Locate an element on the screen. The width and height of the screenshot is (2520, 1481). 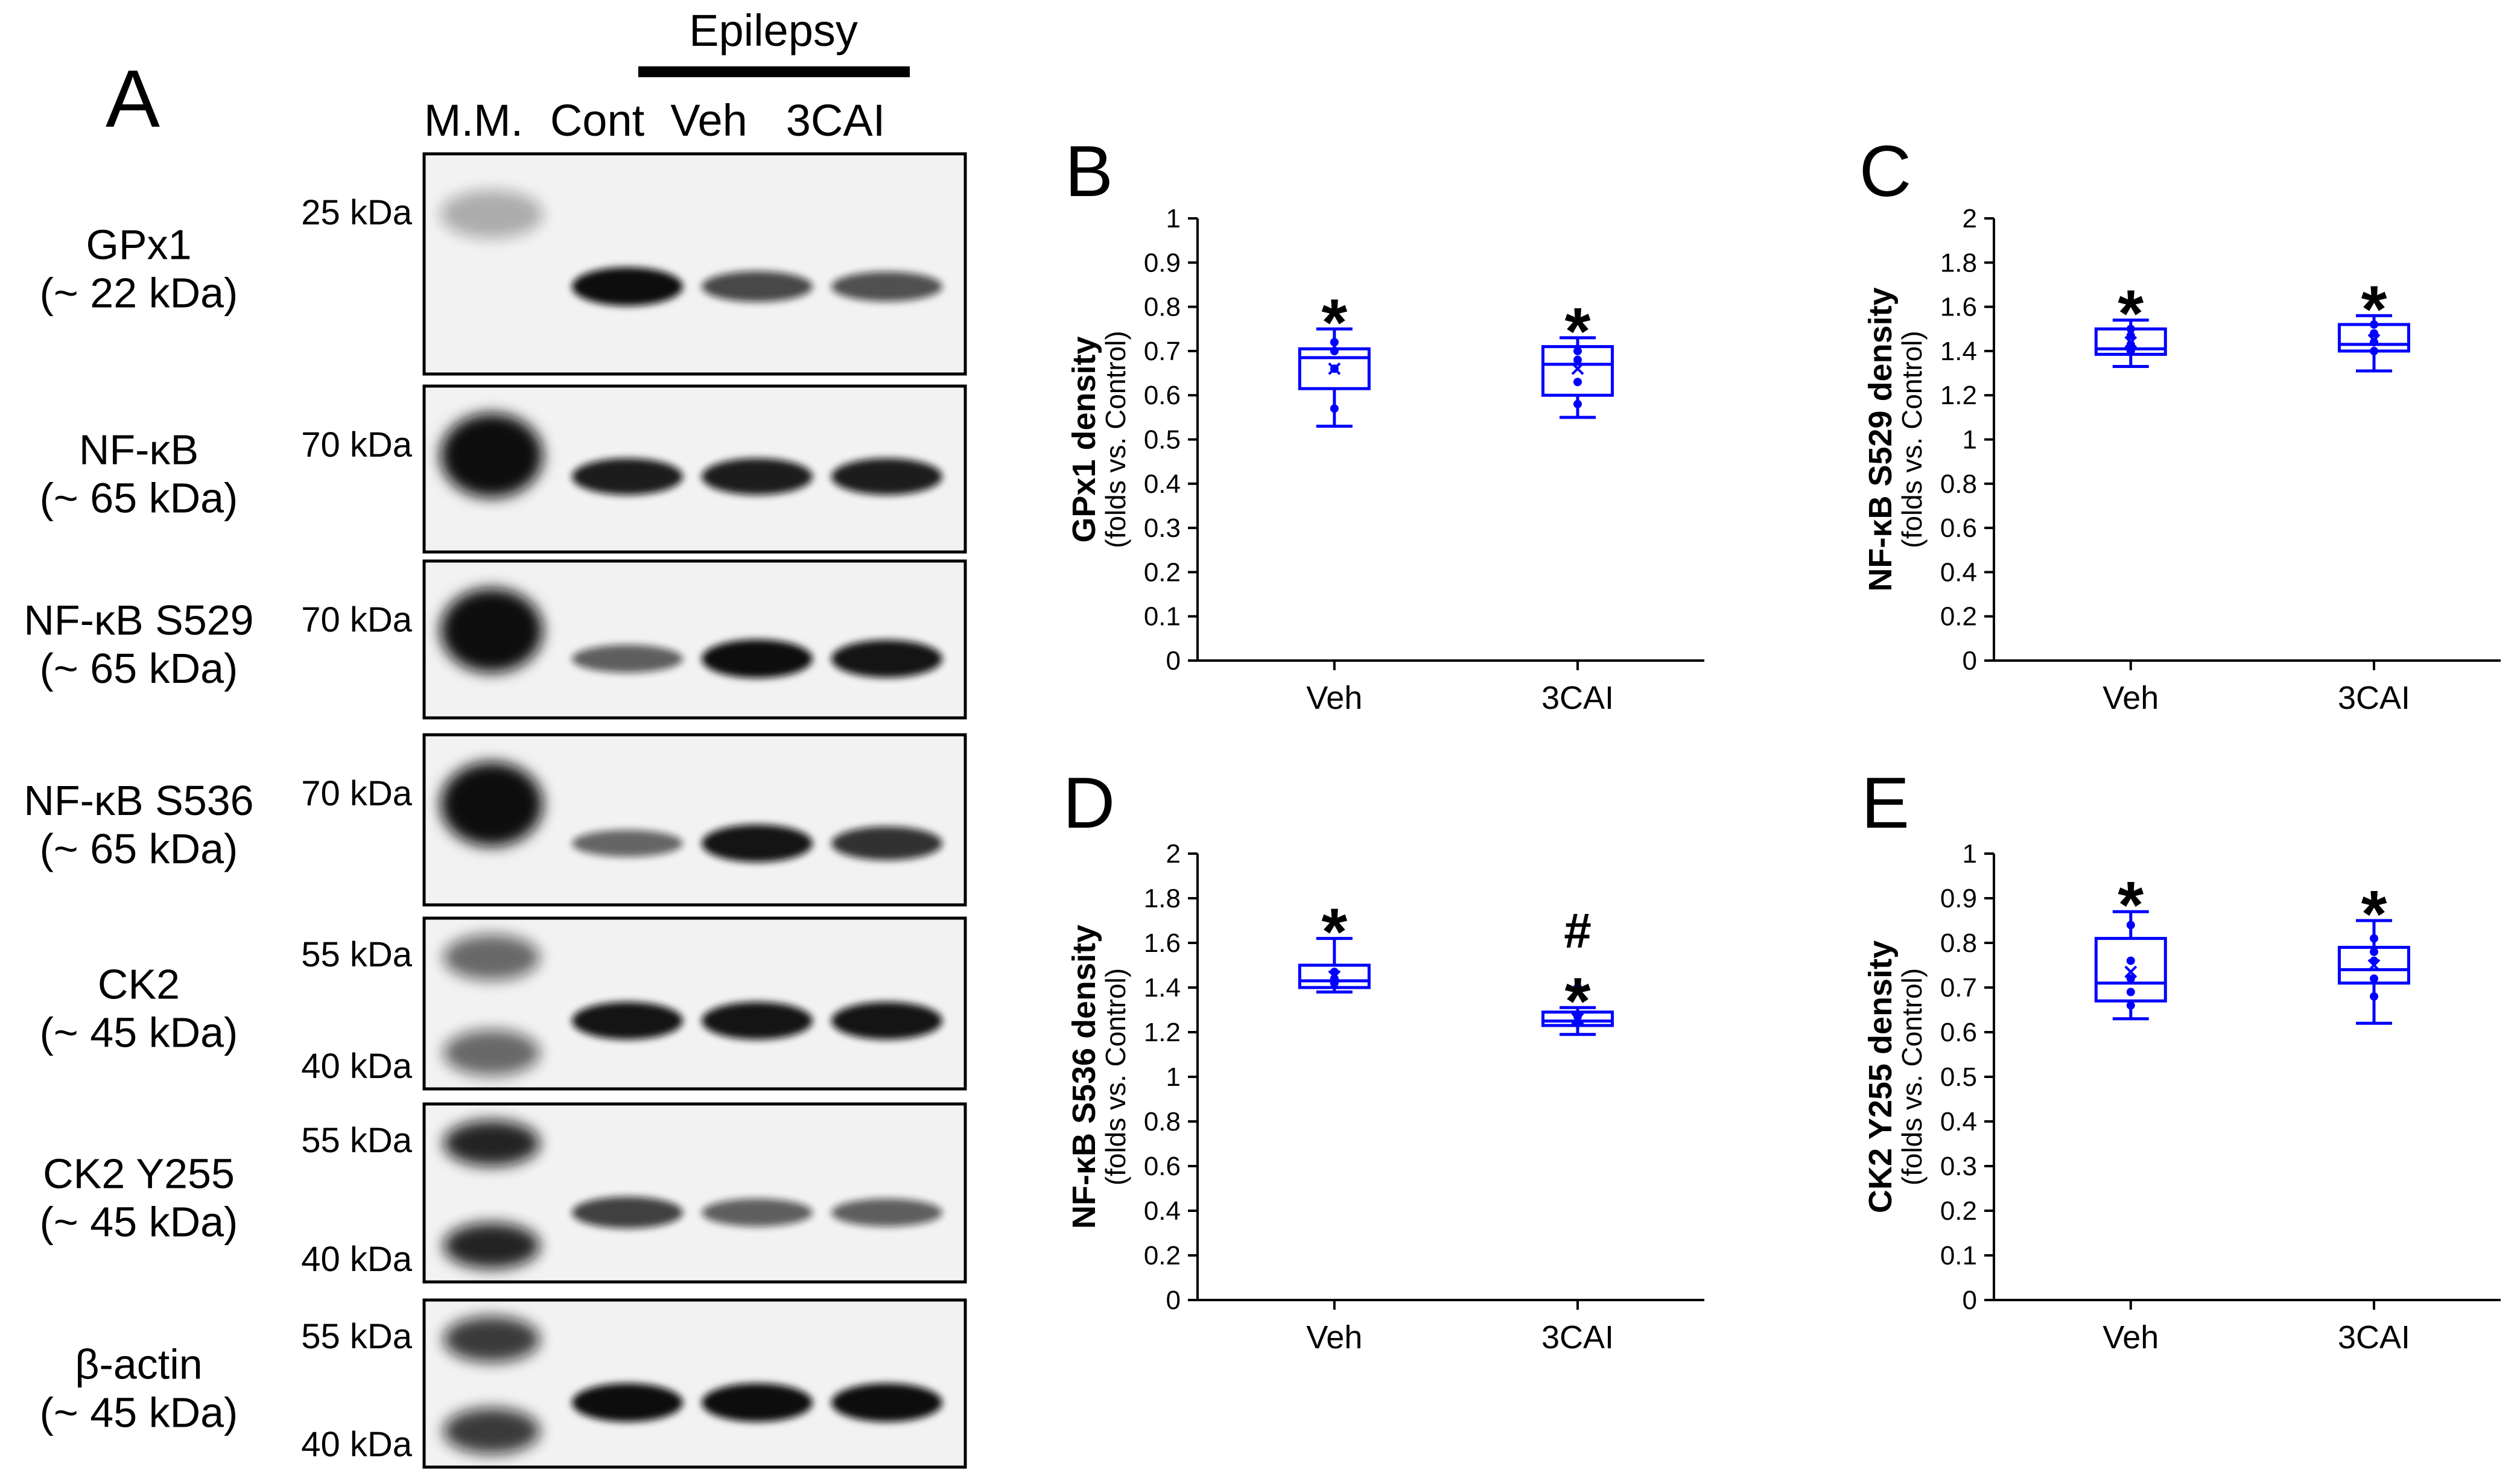
y-tick-label: 0 is located at coordinates (1970, 661).